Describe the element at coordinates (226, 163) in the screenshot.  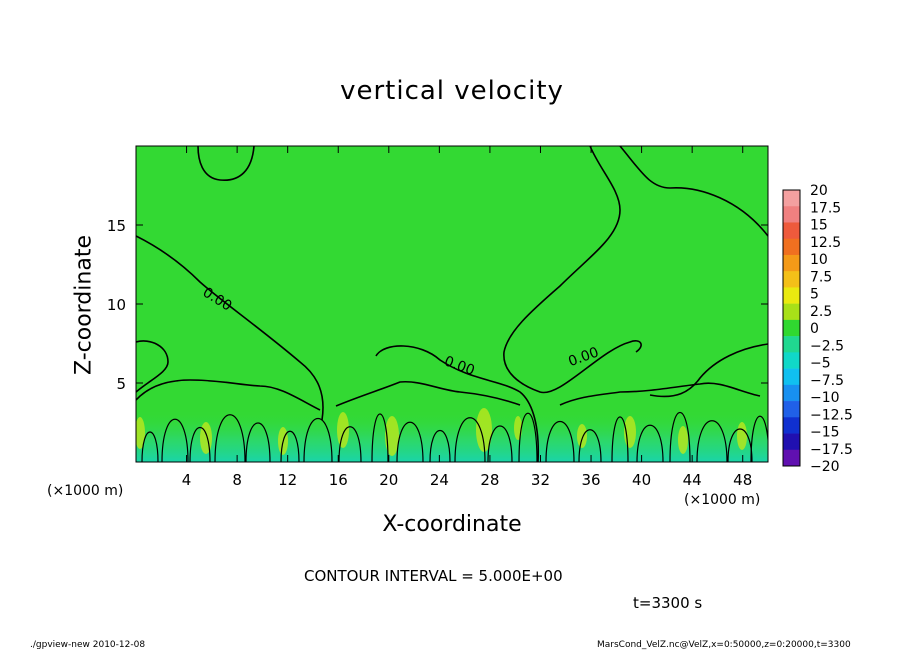
I see `contour-top-left-bump` at that location.